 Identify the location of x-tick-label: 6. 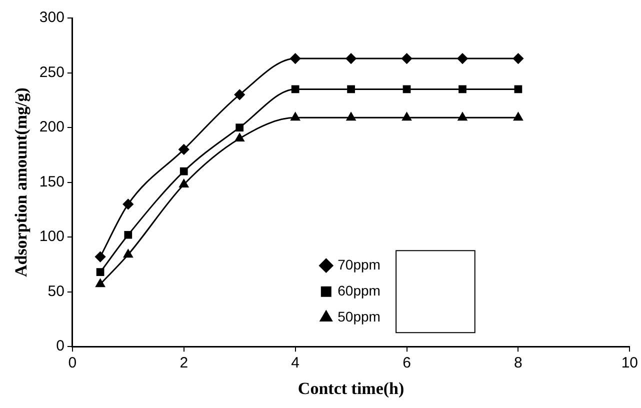
(406, 363).